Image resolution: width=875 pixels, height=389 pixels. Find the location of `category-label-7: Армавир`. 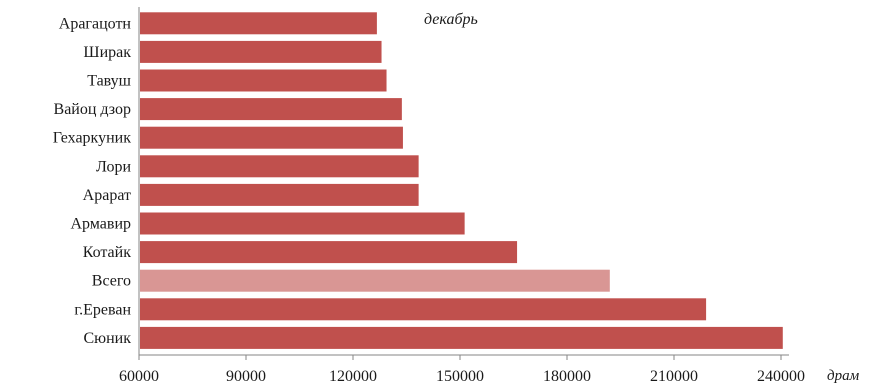

category-label-7: Армавир is located at coordinates (100, 224).